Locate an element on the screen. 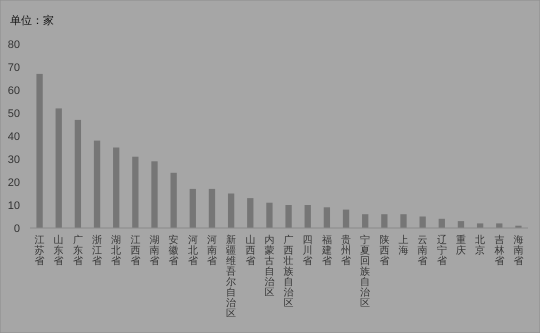 The image size is (540, 333). x-tick-label: 辽宁省 is located at coordinates (441, 250).